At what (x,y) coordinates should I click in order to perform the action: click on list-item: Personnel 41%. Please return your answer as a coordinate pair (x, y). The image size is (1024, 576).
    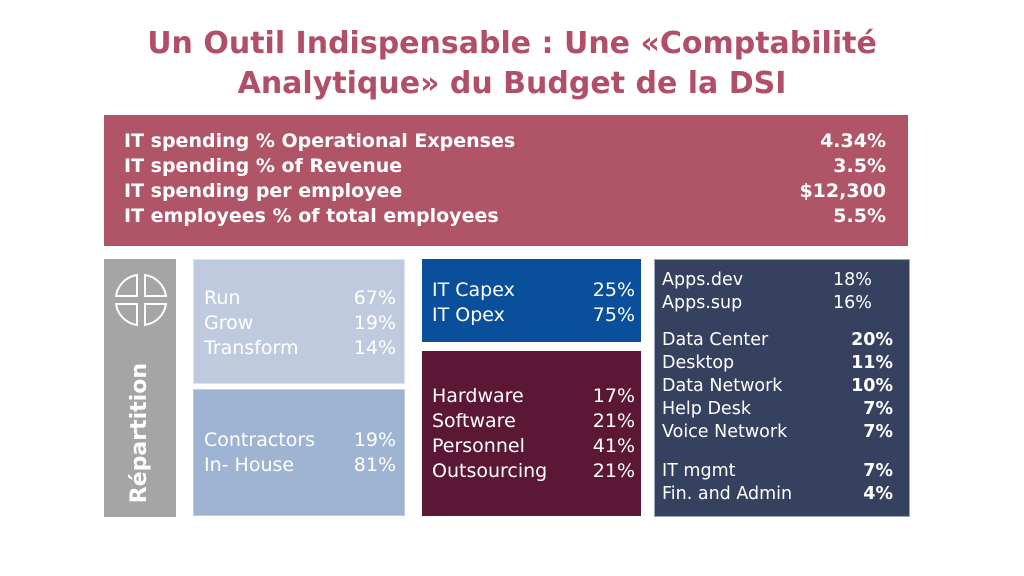
    Looking at the image, I should click on (533, 446).